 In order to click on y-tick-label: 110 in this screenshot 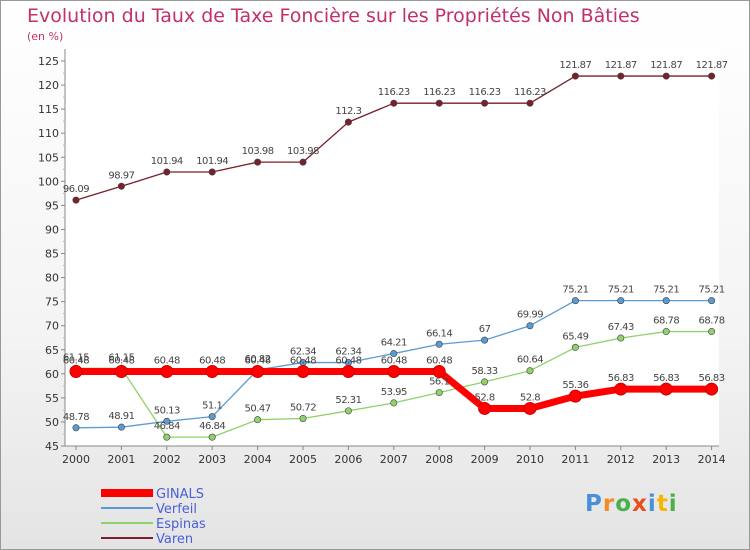, I will do `click(48, 133)`.